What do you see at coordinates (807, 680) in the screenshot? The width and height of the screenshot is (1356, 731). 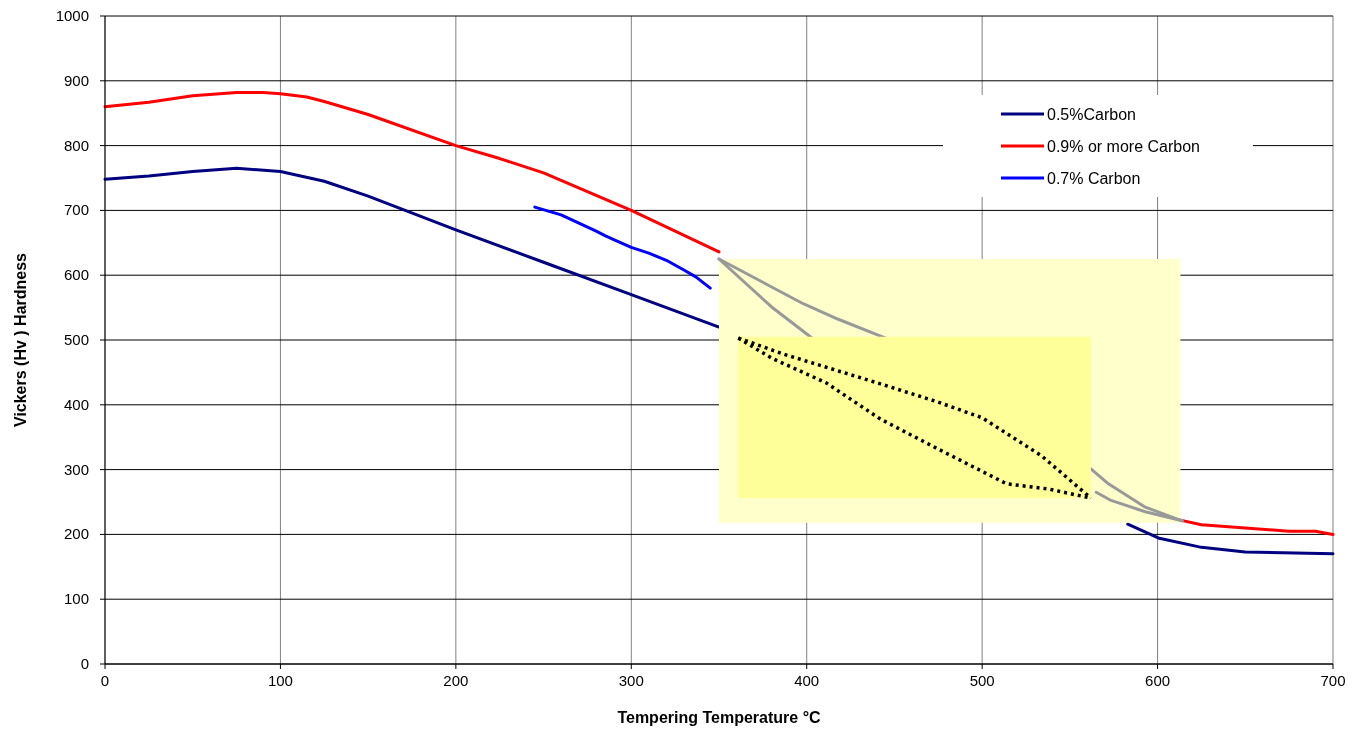 I see `x-tick-label: 400` at bounding box center [807, 680].